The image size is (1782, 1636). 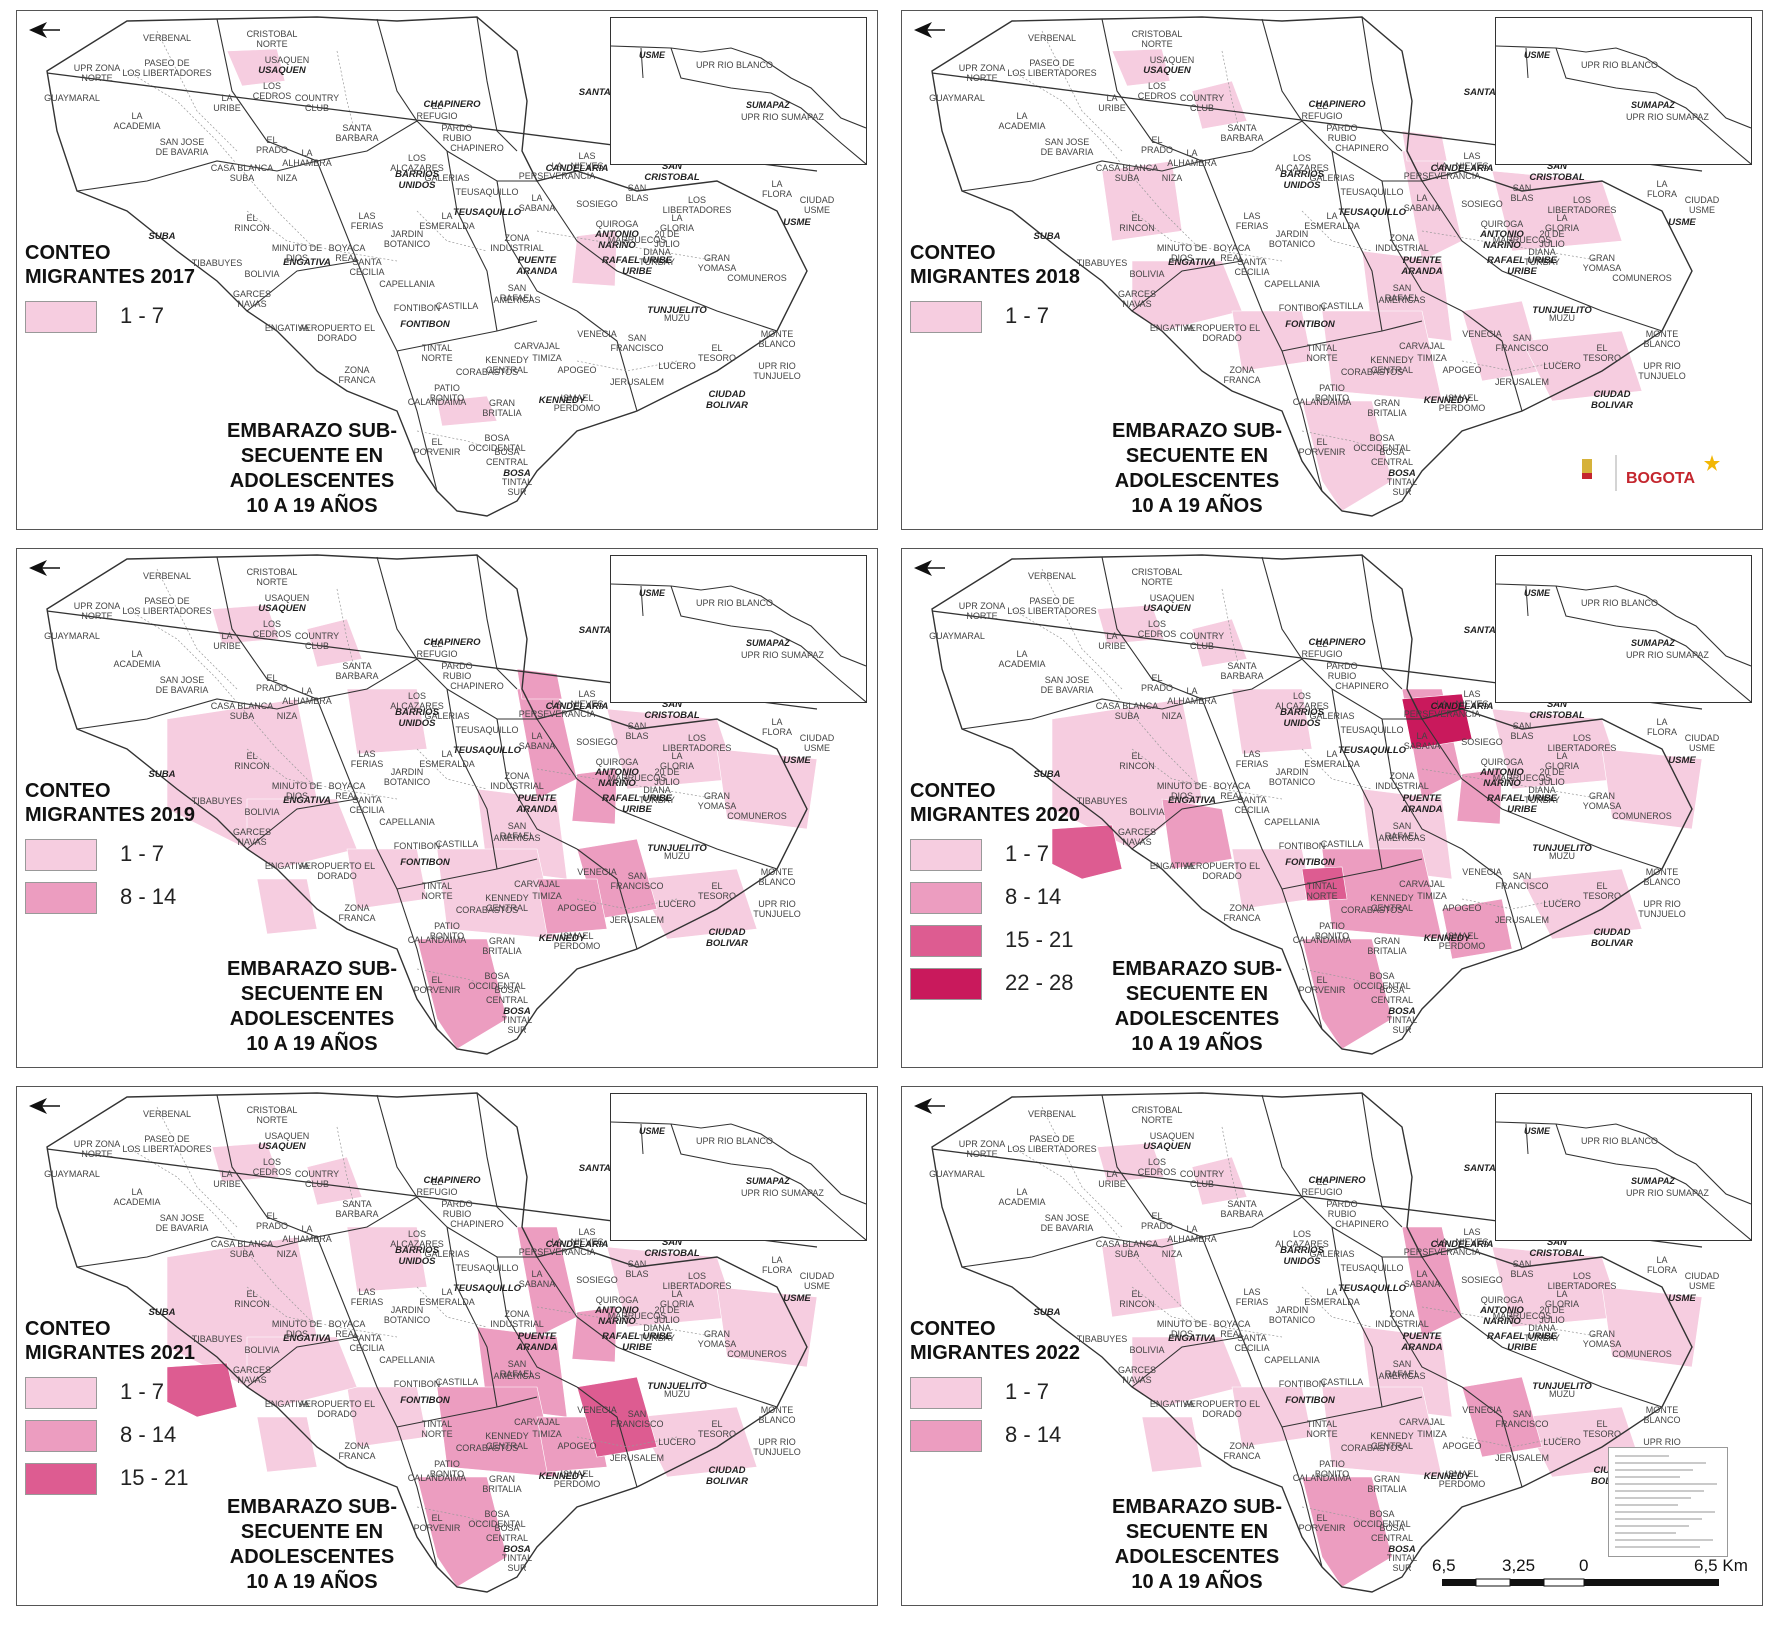 What do you see at coordinates (417, 174) in the screenshot?
I see `locality-label: BARRIOS` at bounding box center [417, 174].